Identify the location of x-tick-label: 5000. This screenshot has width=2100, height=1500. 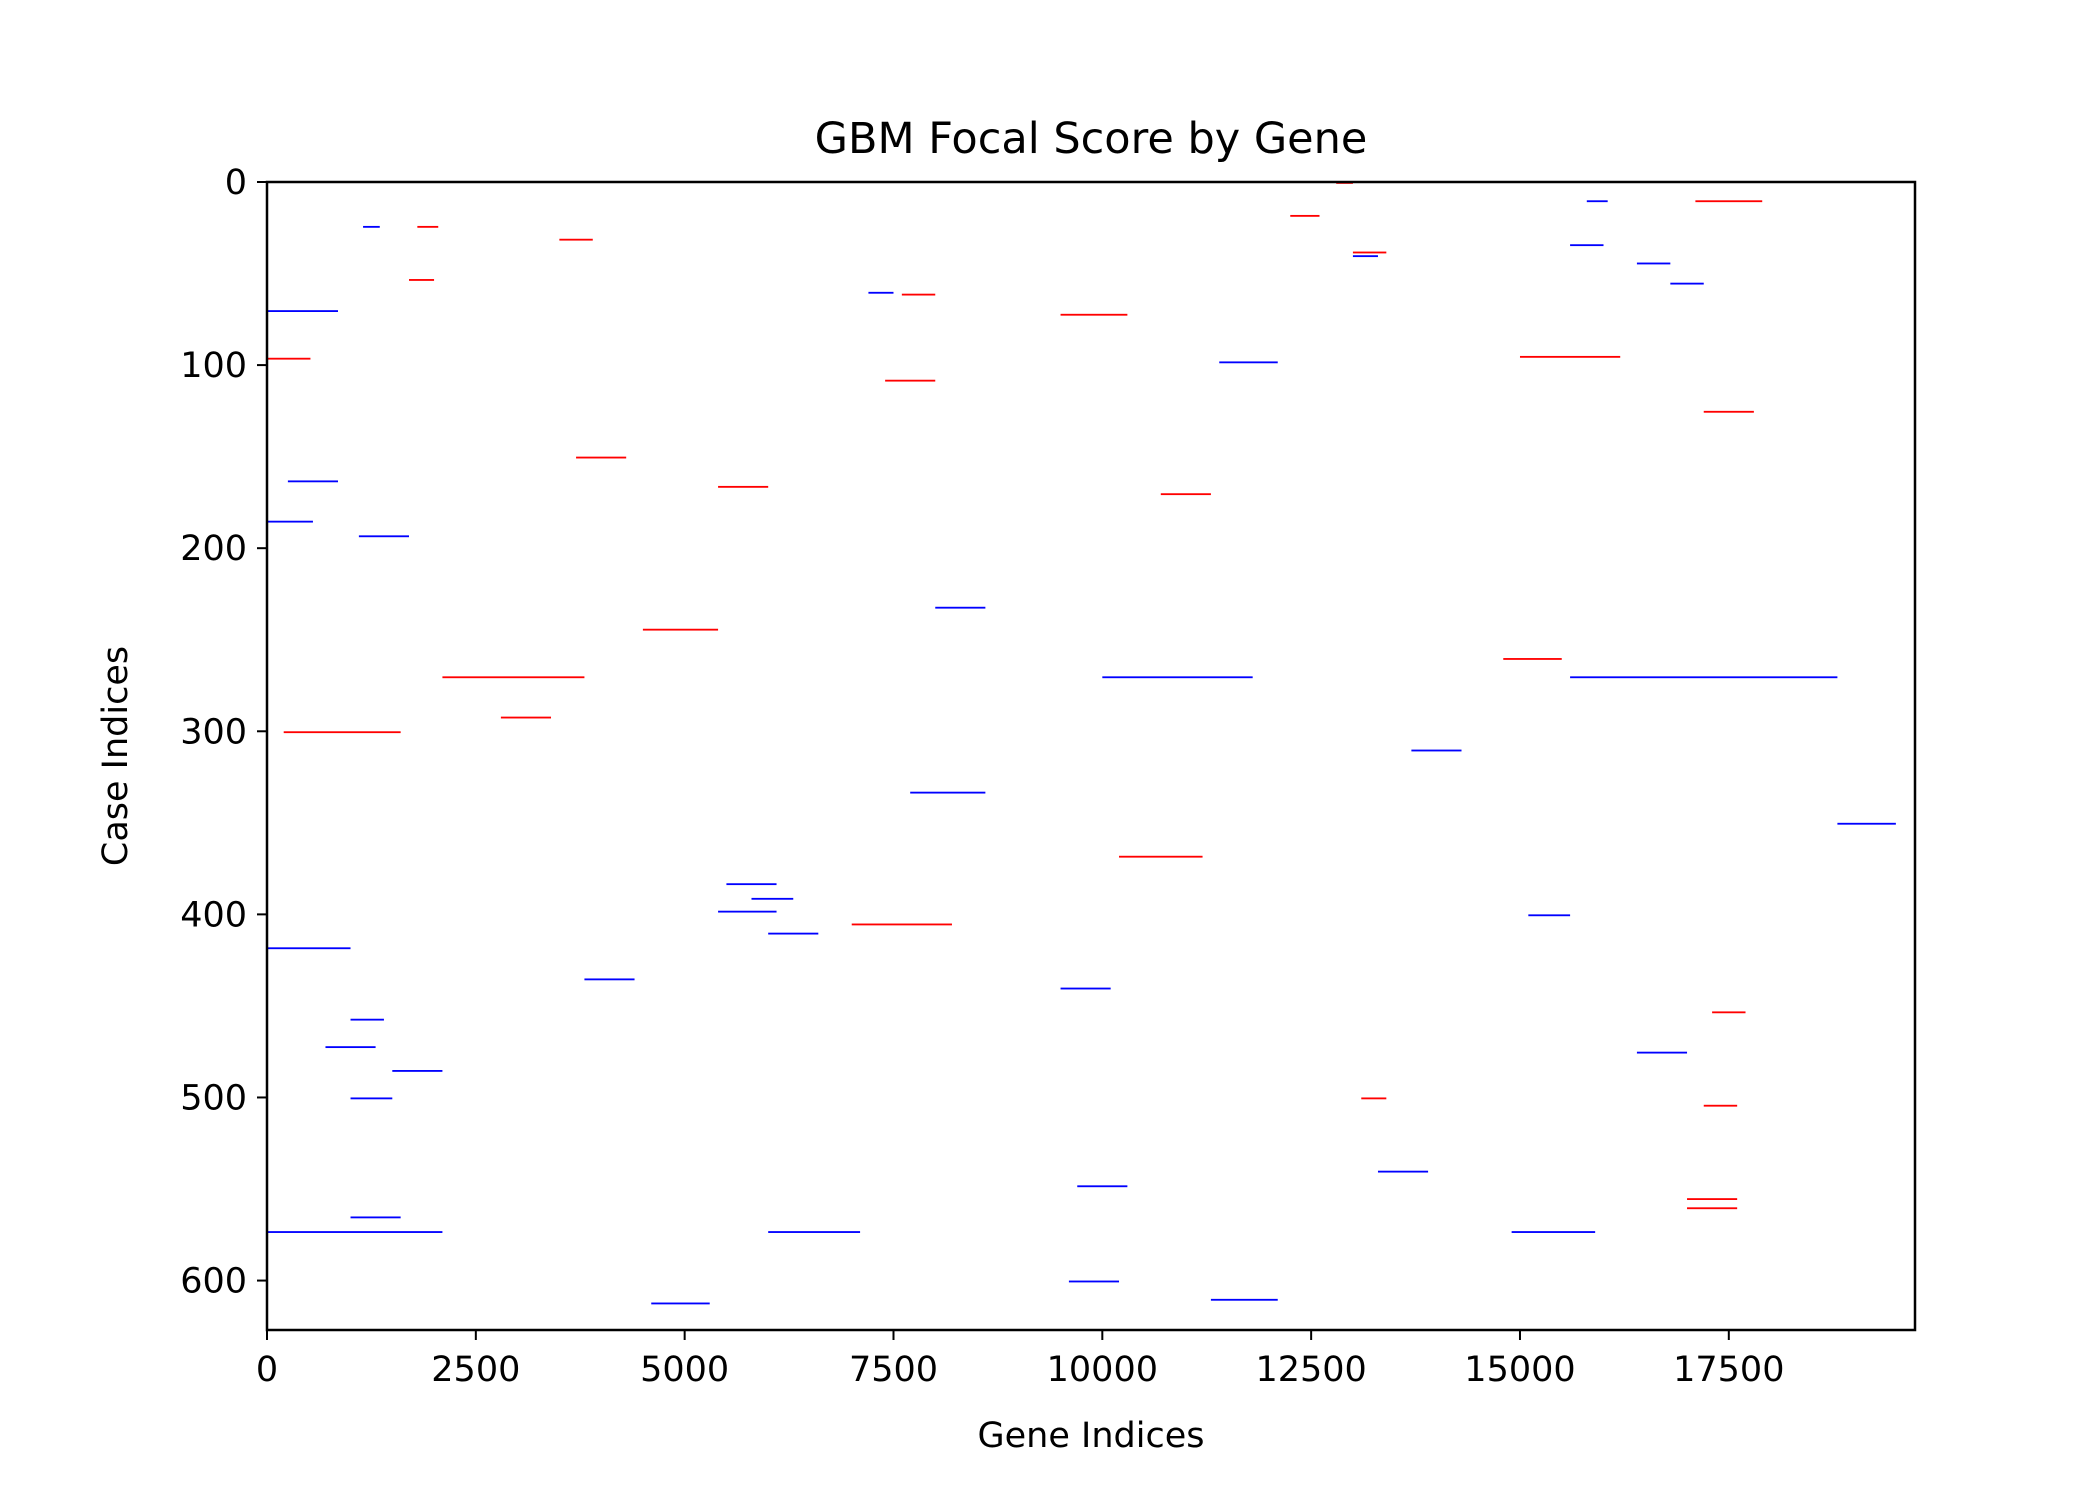
(684, 1370).